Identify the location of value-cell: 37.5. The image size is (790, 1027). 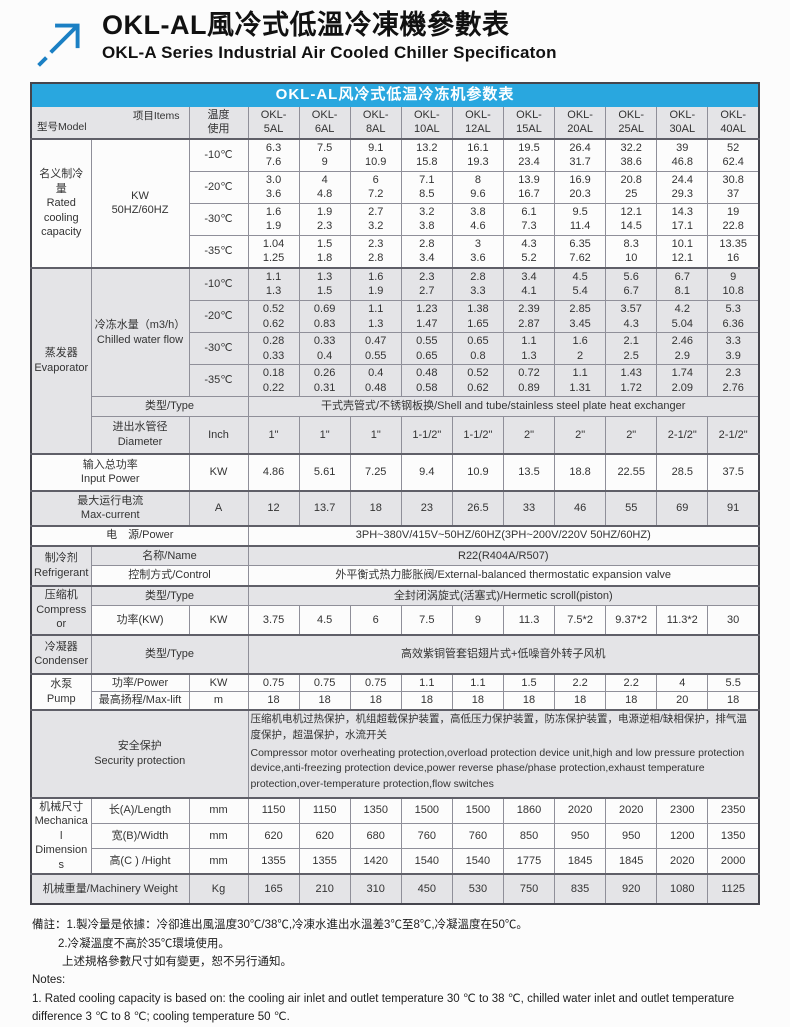
(733, 472).